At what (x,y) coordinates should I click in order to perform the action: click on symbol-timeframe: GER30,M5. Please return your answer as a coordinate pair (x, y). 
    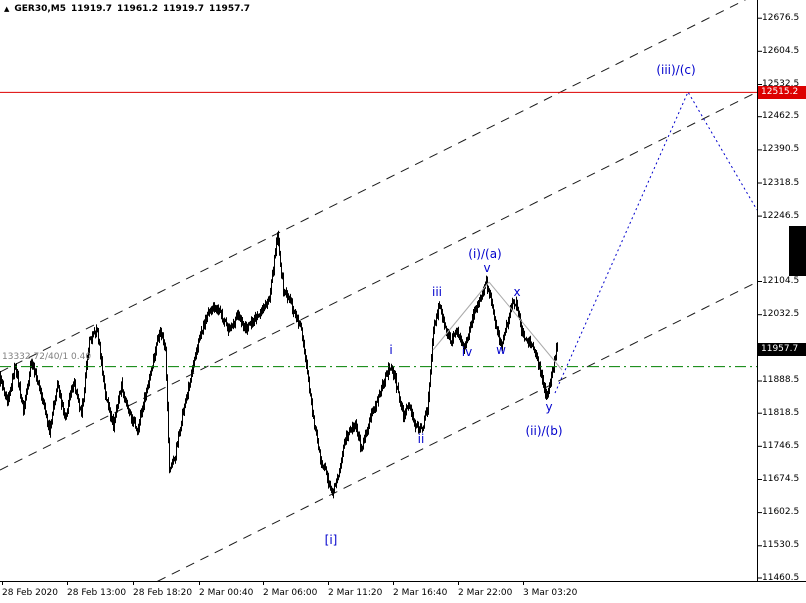
    Looking at the image, I should click on (40, 9).